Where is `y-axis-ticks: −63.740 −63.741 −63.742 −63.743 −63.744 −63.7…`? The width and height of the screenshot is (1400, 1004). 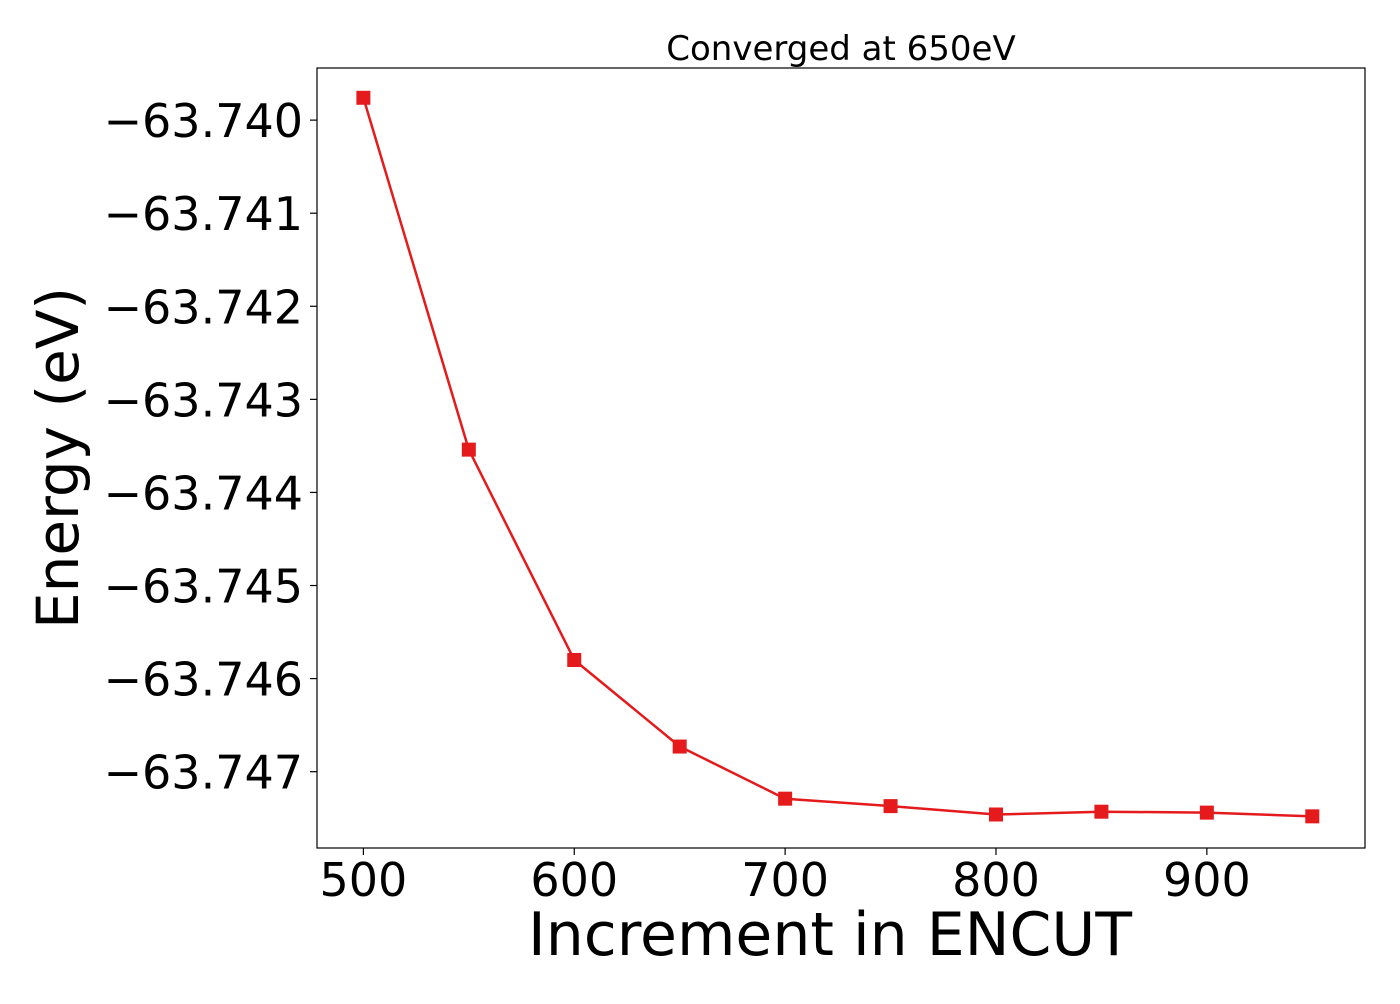 y-axis-ticks: −63.740 −63.741 −63.742 −63.743 −63.744 −63.7… is located at coordinates (210, 447).